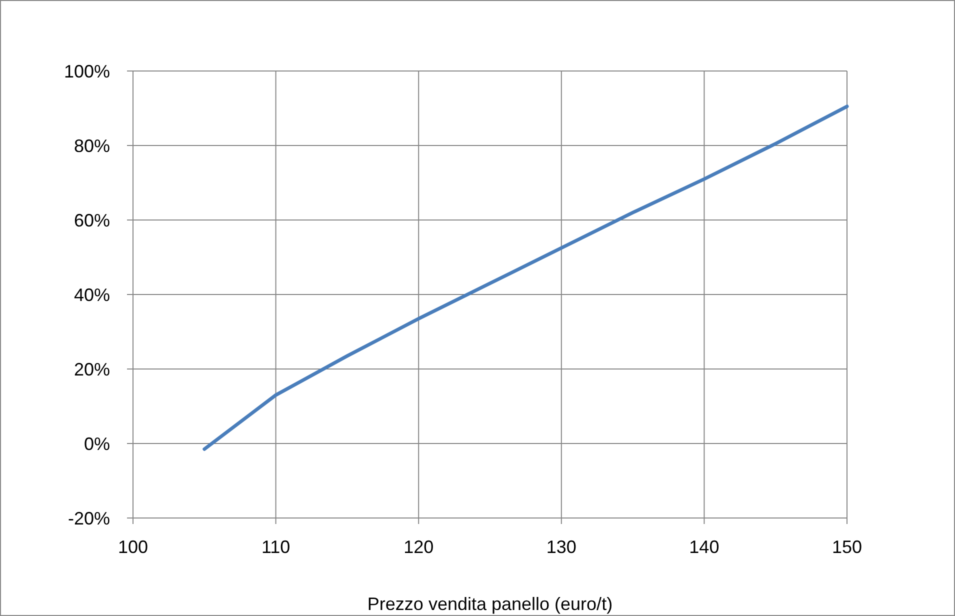 The width and height of the screenshot is (955, 616). Describe the element at coordinates (704, 547) in the screenshot. I see `x-tick-label: 140` at that location.